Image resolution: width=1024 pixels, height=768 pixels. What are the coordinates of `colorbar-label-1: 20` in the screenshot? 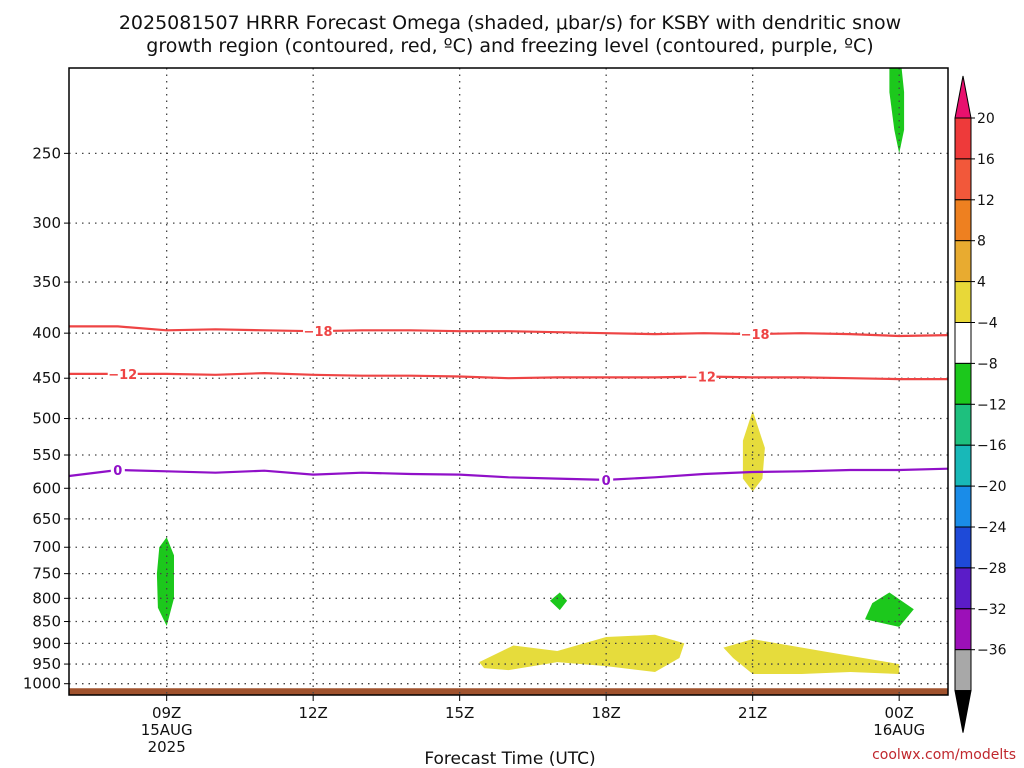 It's located at (986, 119).